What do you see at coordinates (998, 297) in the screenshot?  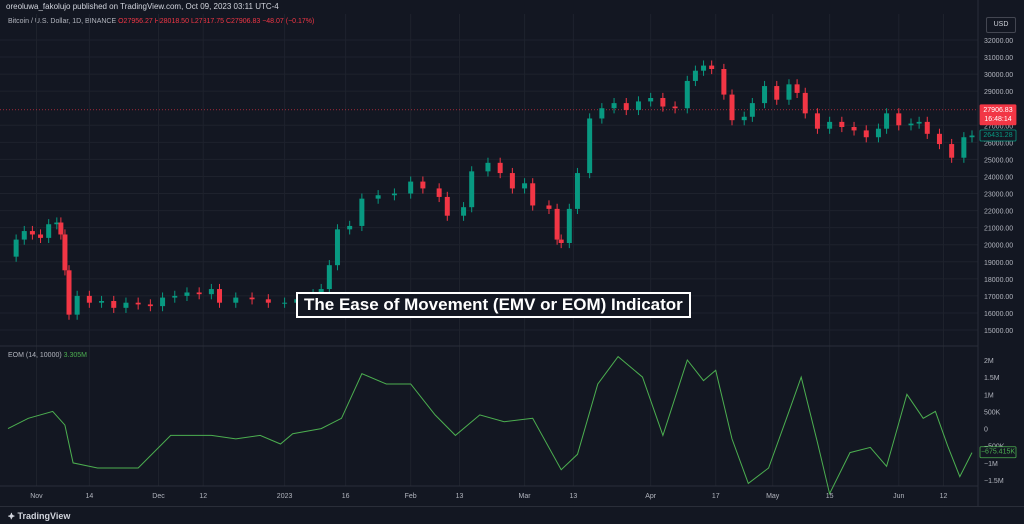 I see `price-tick-label: 17000.00` at bounding box center [998, 297].